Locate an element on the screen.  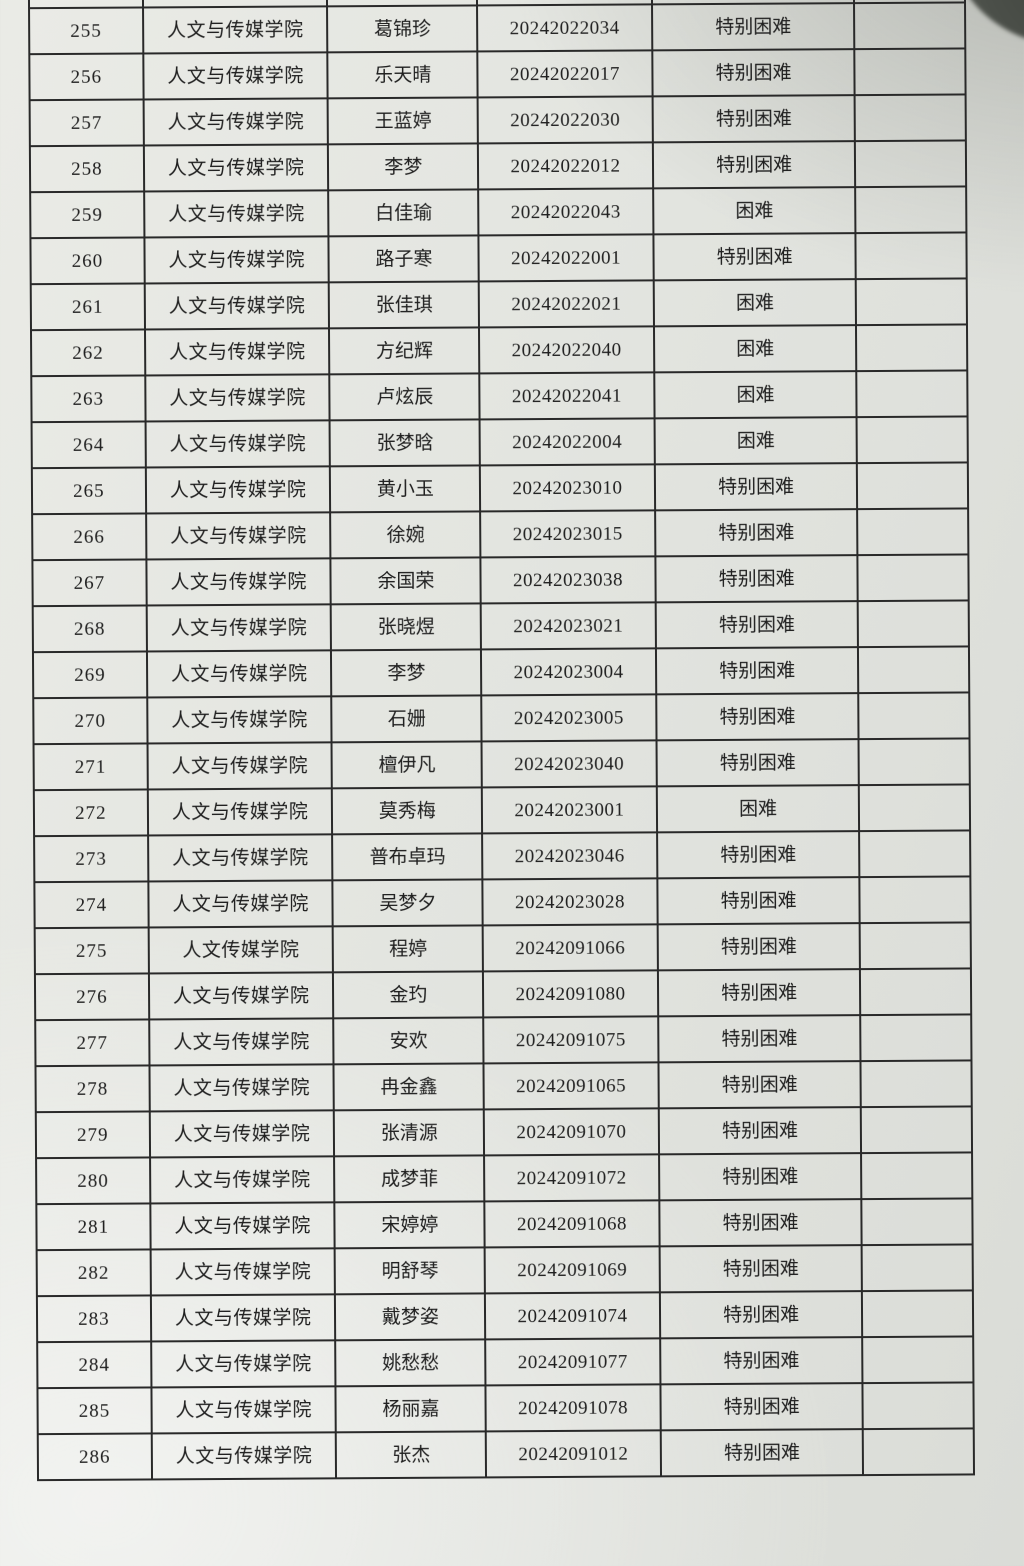
cell-no: 257 is located at coordinates (86, 123).